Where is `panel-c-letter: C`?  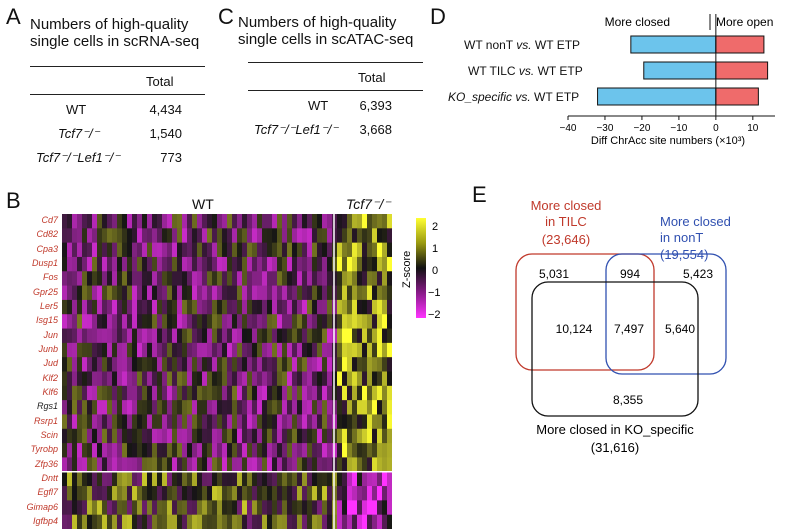 panel-c-letter: C is located at coordinates (226, 16).